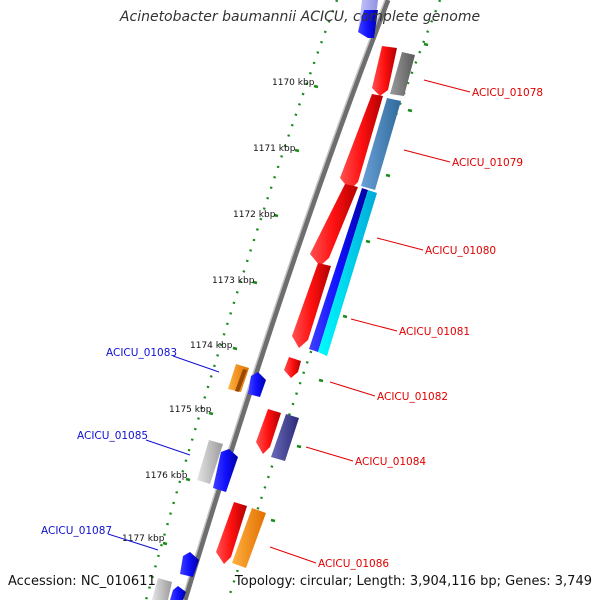 The image size is (600, 604). What do you see at coordinates (274, 149) in the screenshot?
I see `tick-label: 1171 kbp` at bounding box center [274, 149].